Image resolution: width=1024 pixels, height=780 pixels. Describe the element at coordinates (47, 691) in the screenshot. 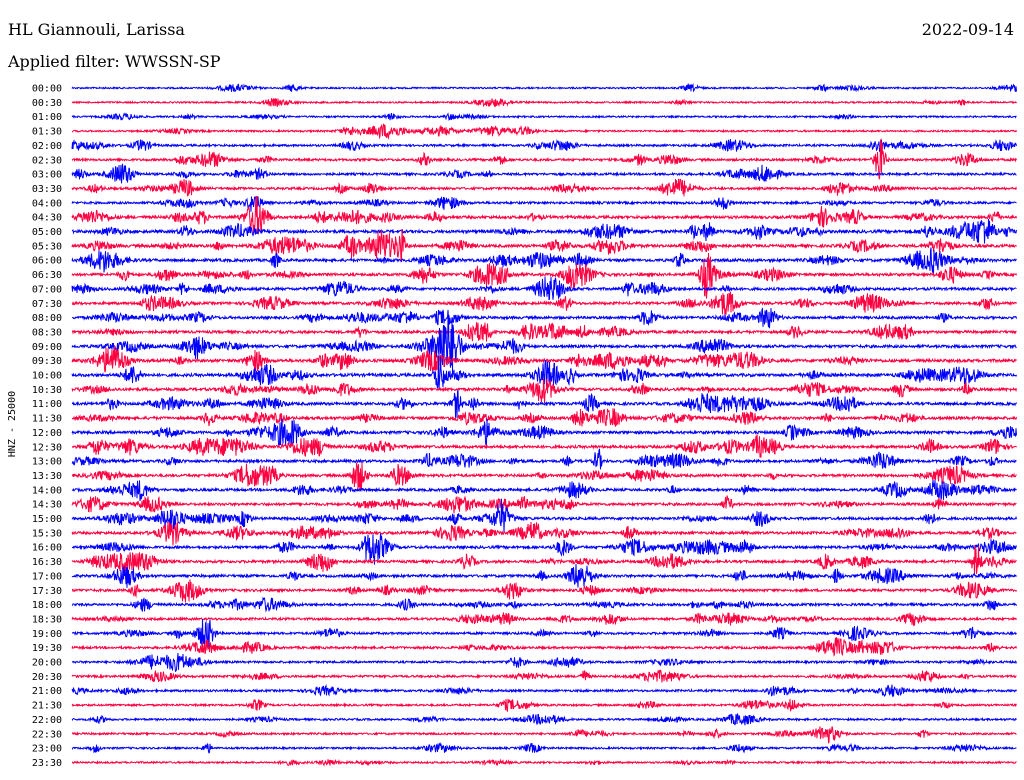

I see `row-tick-label: 21:00` at that location.